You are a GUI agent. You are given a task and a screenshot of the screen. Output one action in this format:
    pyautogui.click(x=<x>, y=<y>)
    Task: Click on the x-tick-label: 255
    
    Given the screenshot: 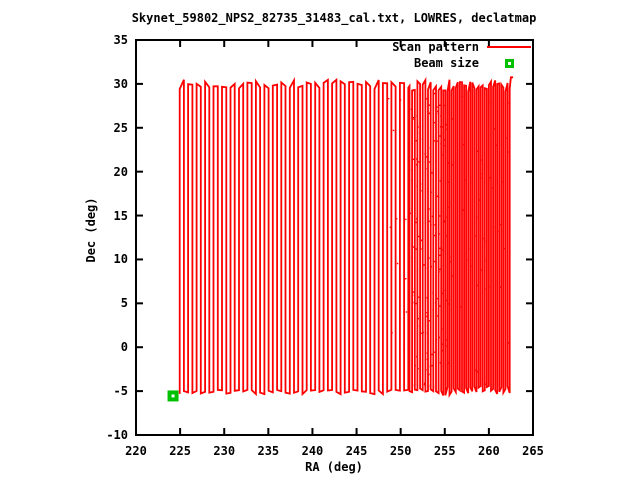 What is the action you would take?
    pyautogui.click(x=444, y=451)
    